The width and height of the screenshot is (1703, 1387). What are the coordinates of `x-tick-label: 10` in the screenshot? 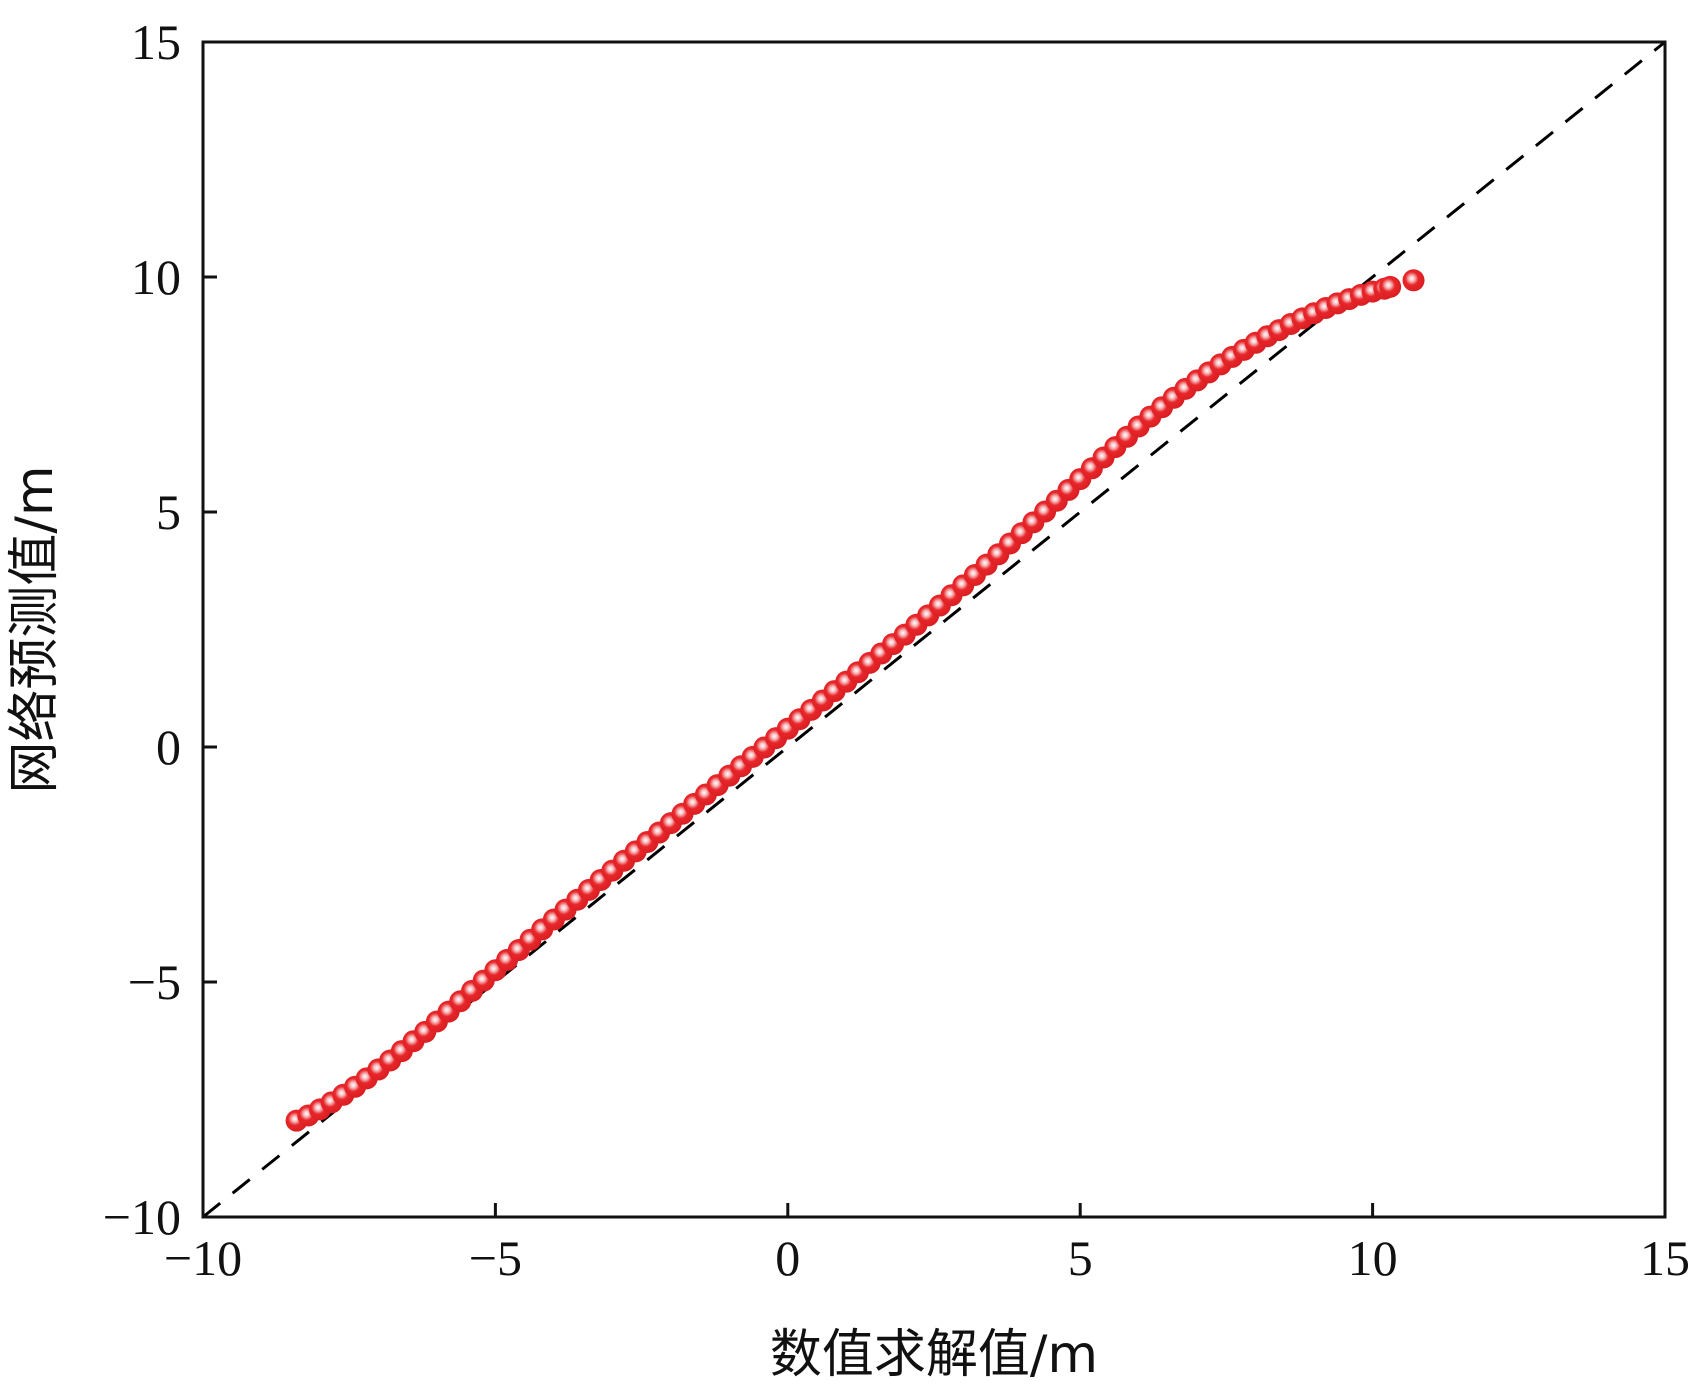 It's located at (1373, 1258).